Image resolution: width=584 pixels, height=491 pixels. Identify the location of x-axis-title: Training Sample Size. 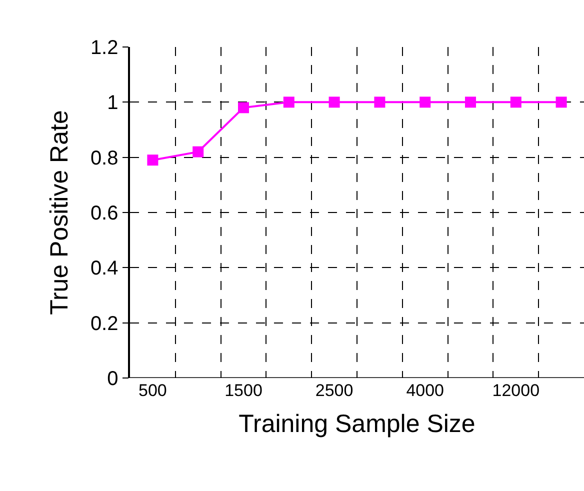
(357, 424).